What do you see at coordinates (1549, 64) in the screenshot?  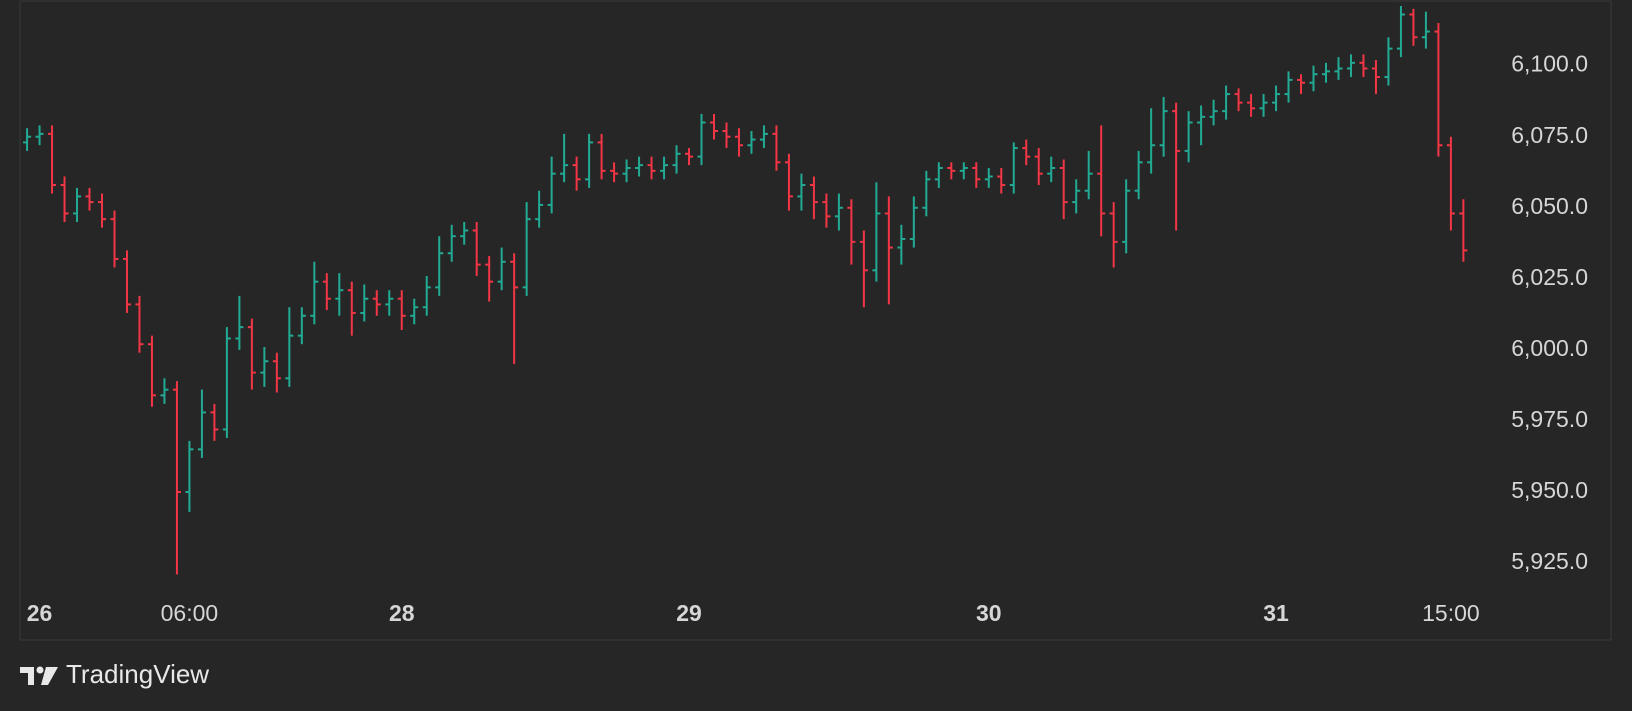 I see `y-tick-label: 6,100.0` at bounding box center [1549, 64].